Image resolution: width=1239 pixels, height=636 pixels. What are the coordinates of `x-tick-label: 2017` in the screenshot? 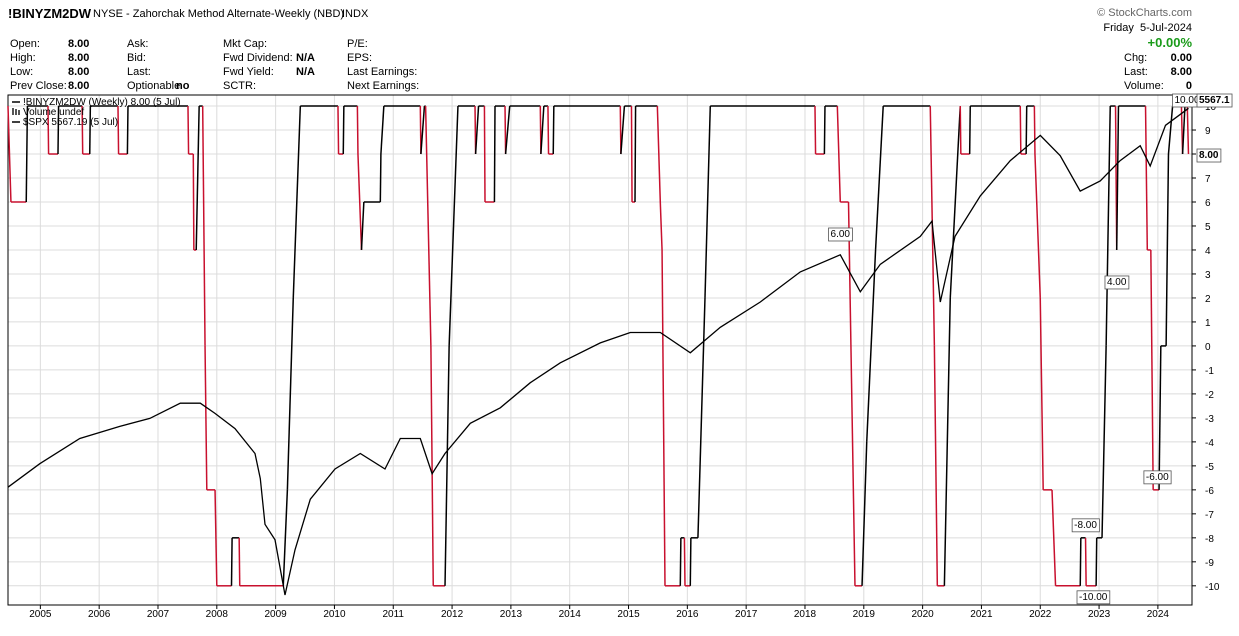 It's located at (746, 614).